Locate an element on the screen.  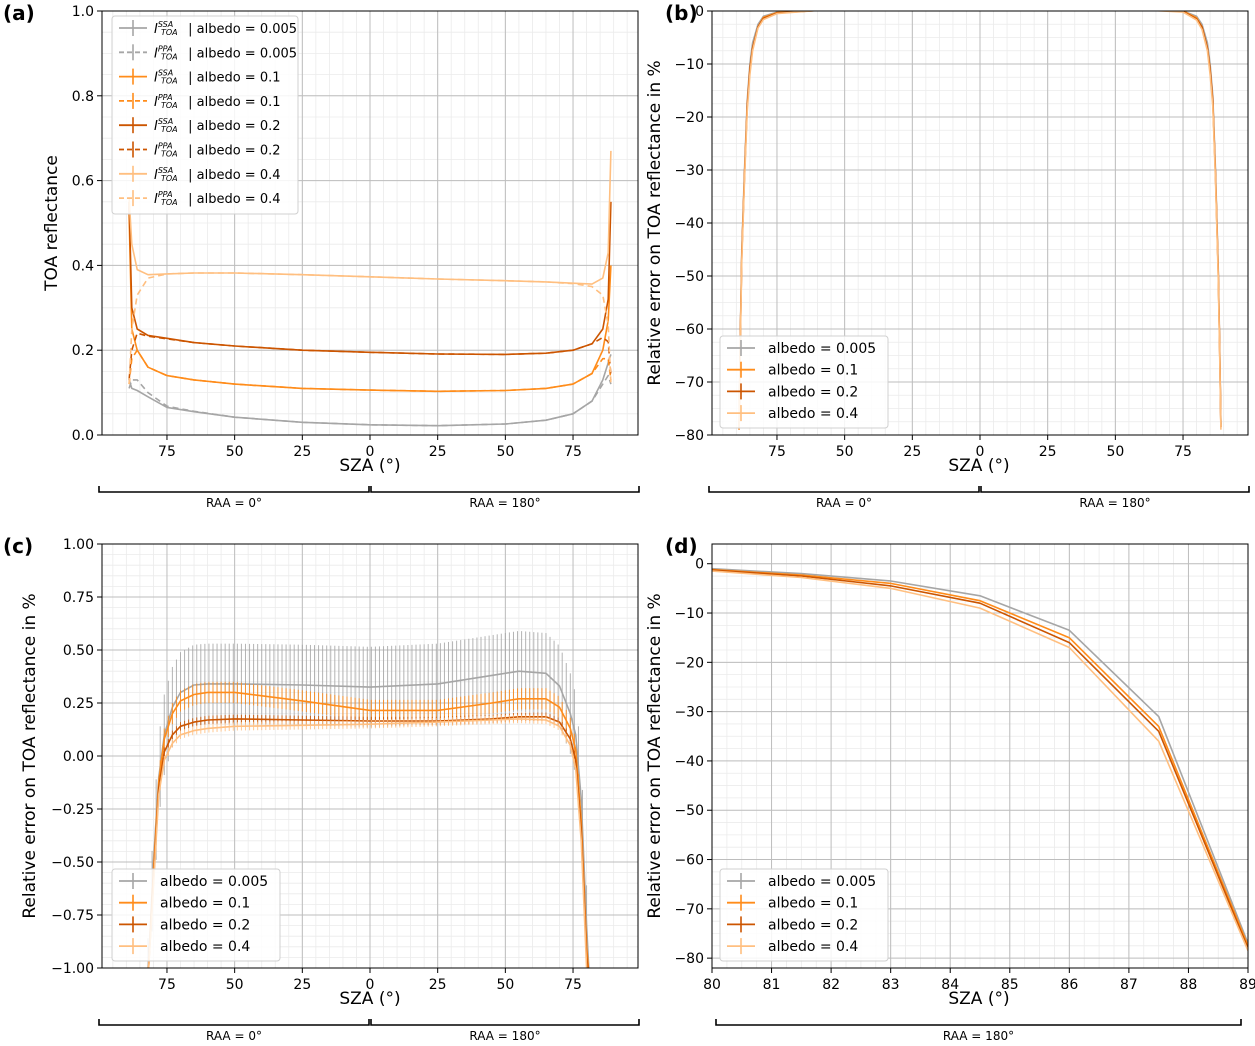
y-tick-label: 0.50 is located at coordinates (78, 651).